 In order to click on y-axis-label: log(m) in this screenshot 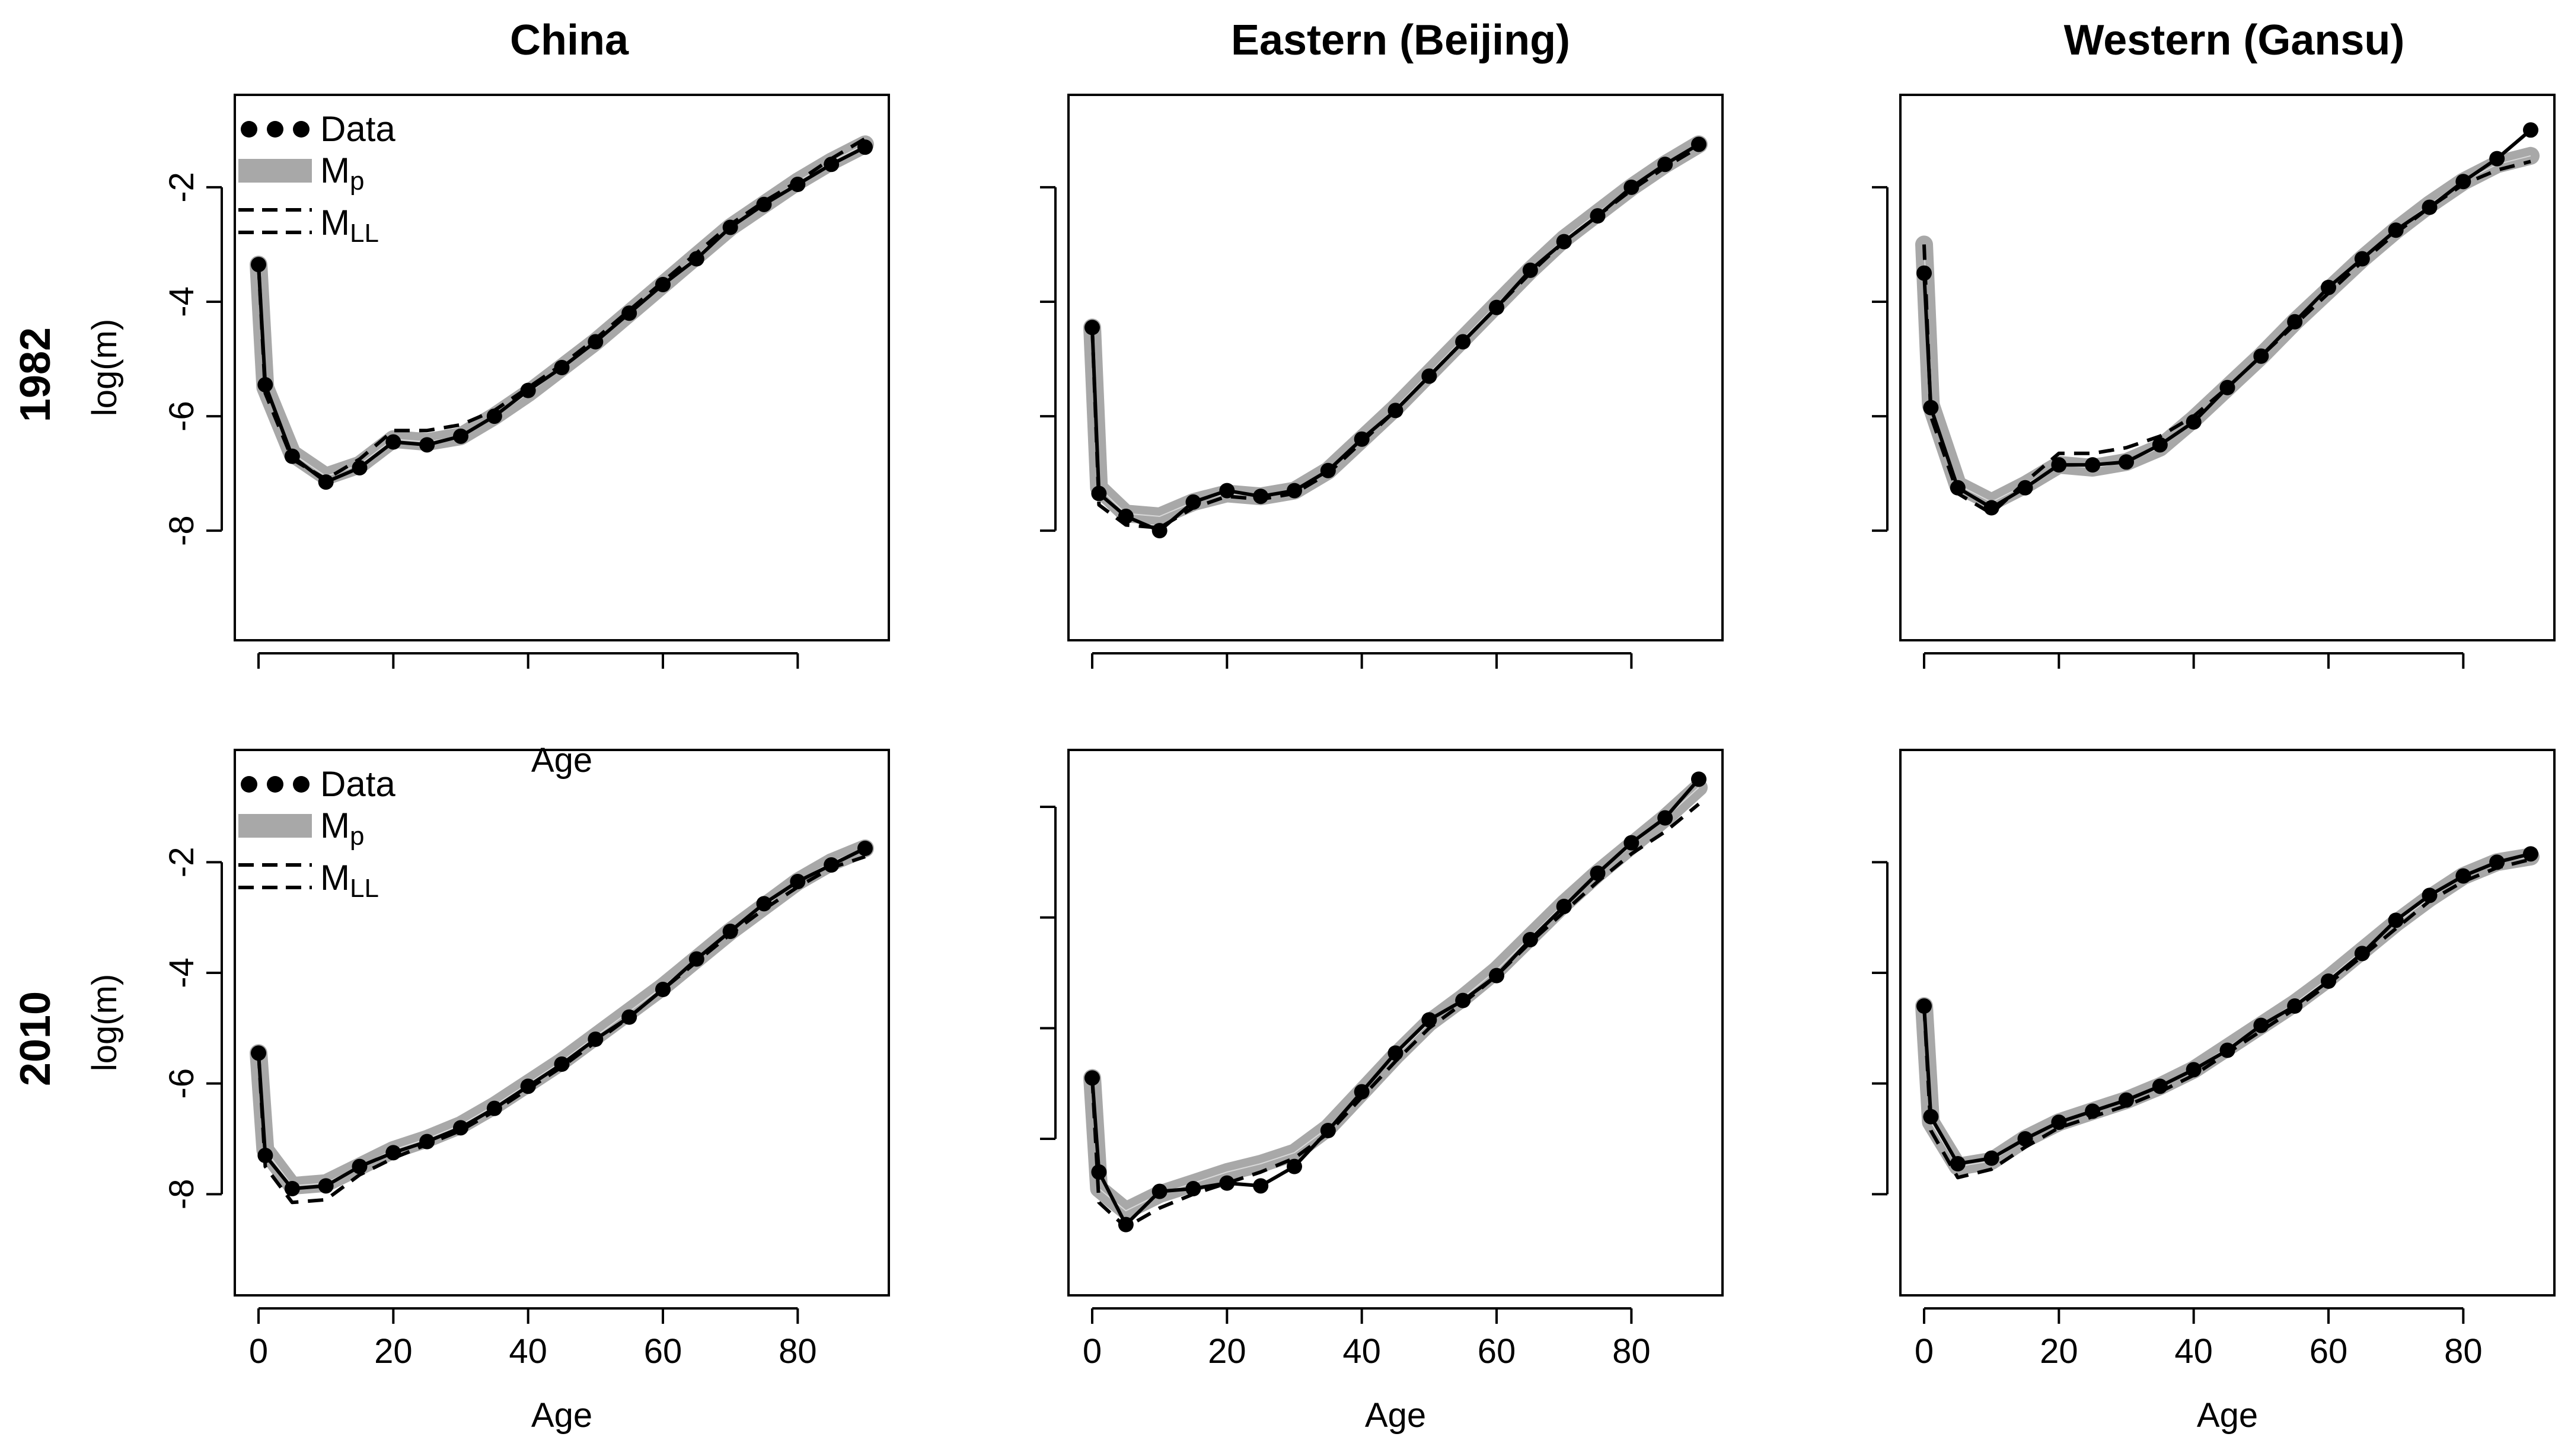, I will do `click(104, 1023)`.